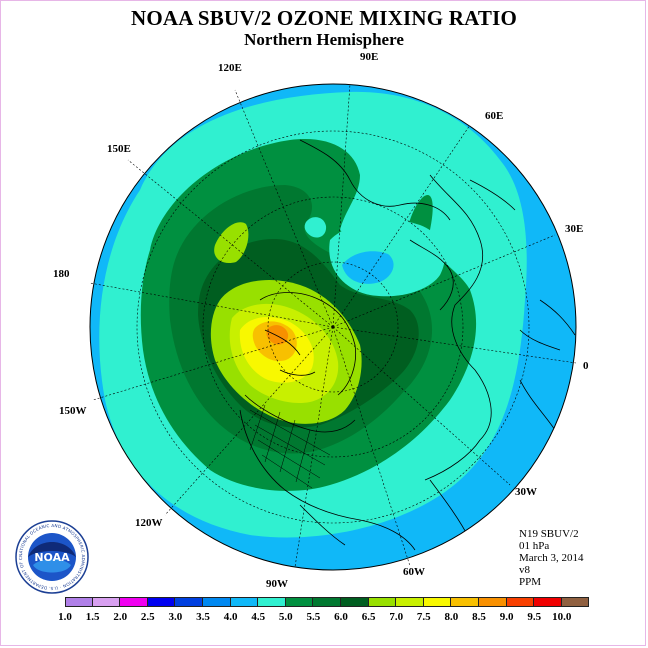  I want to click on lon-label-0: 0, so click(586, 366).